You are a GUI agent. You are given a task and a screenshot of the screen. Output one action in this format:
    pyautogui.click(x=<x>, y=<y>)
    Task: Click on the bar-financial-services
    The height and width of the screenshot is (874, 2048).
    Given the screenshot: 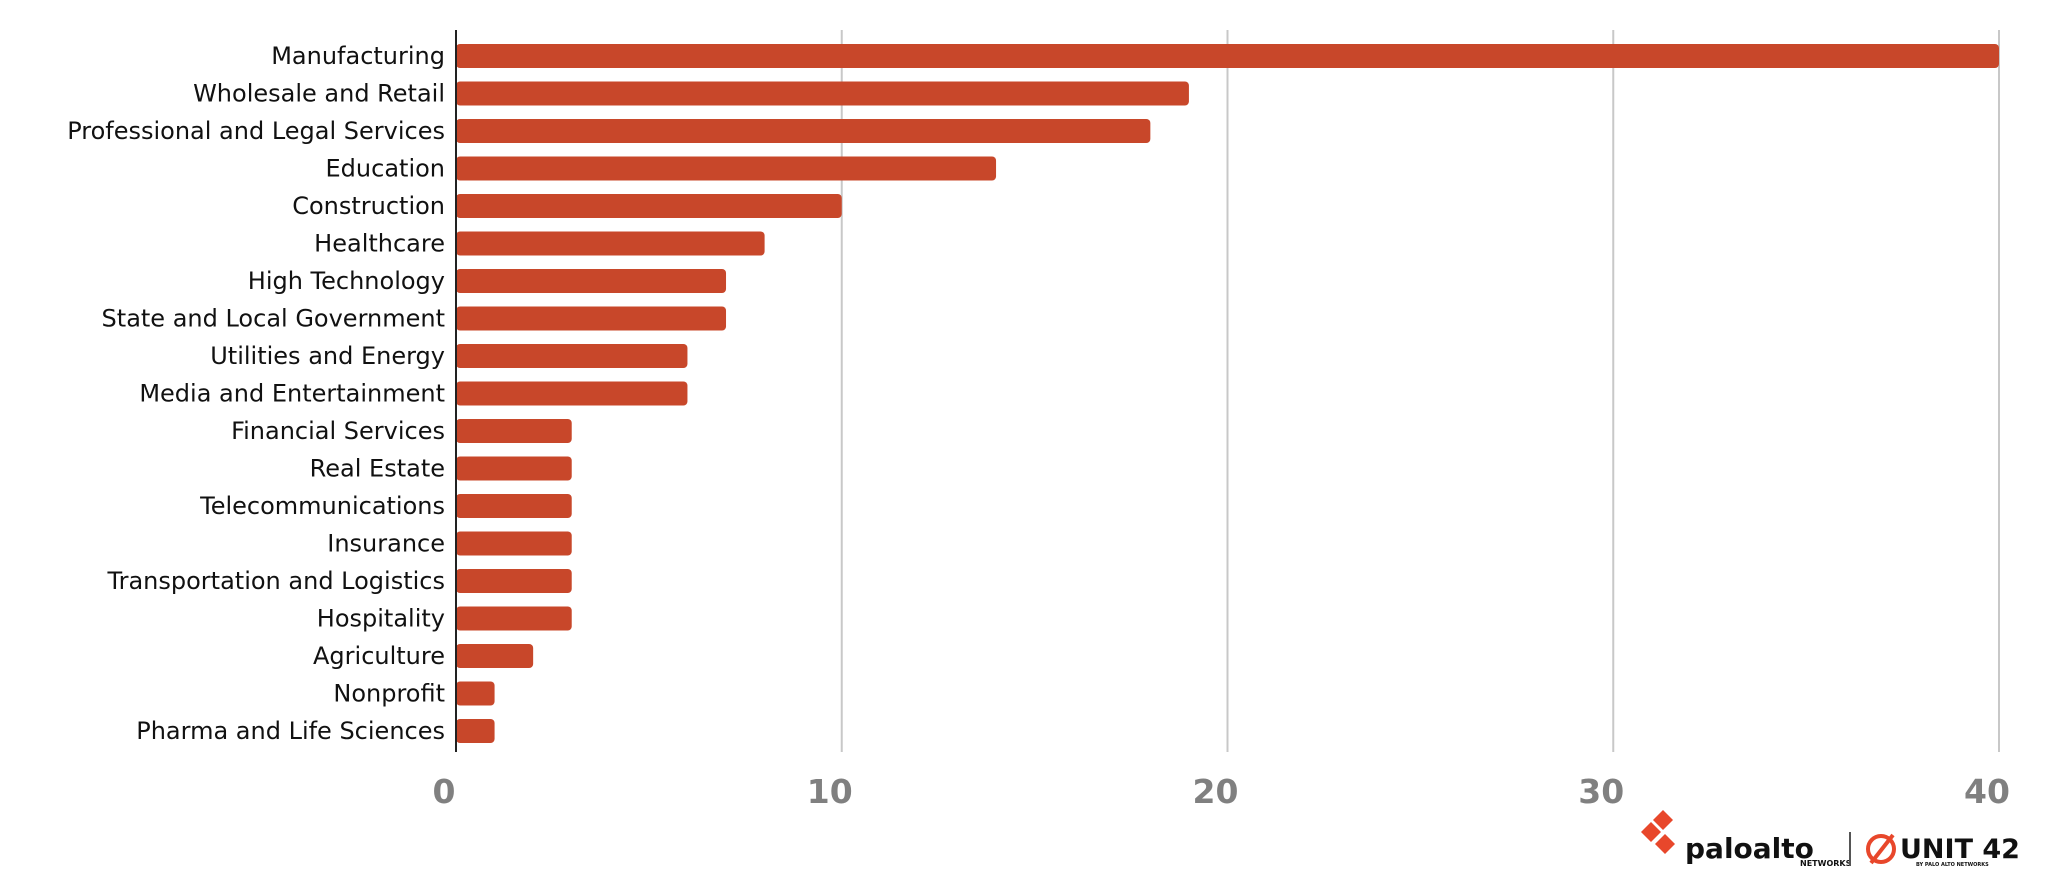 What is the action you would take?
    pyautogui.click(x=514, y=431)
    